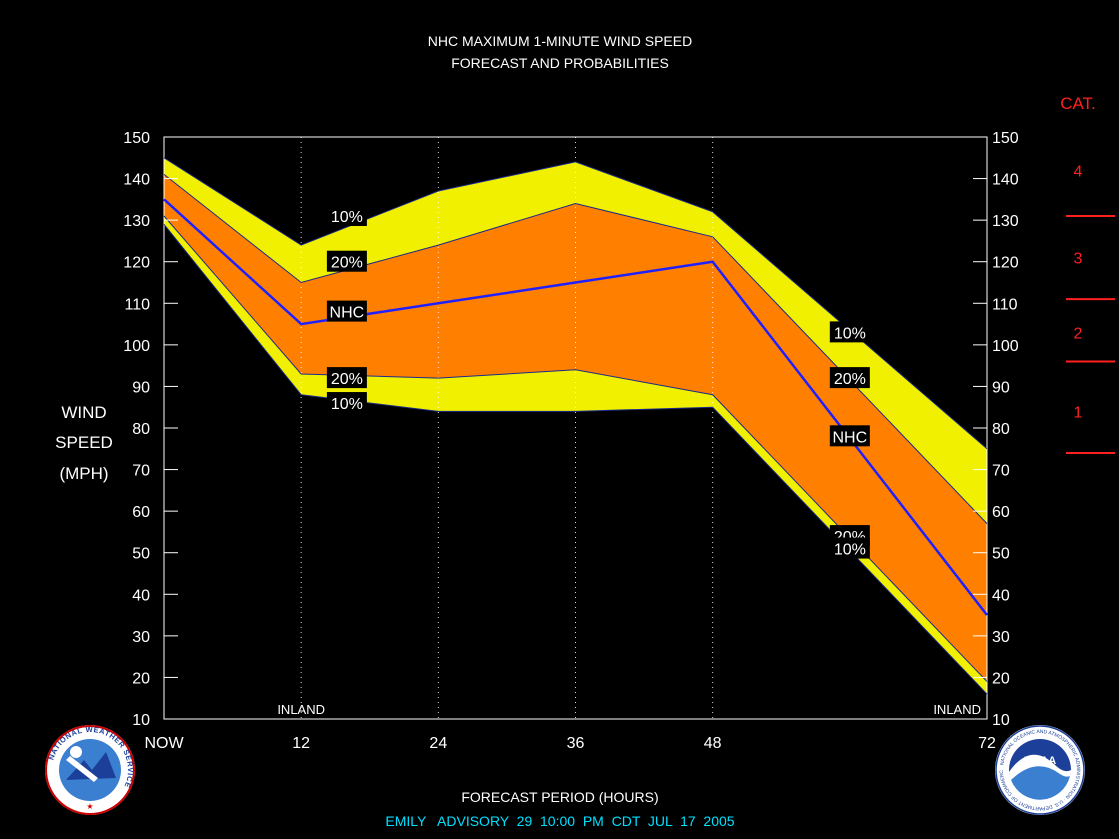  I want to click on y-tick-label-right-30: 30, so click(1001, 637).